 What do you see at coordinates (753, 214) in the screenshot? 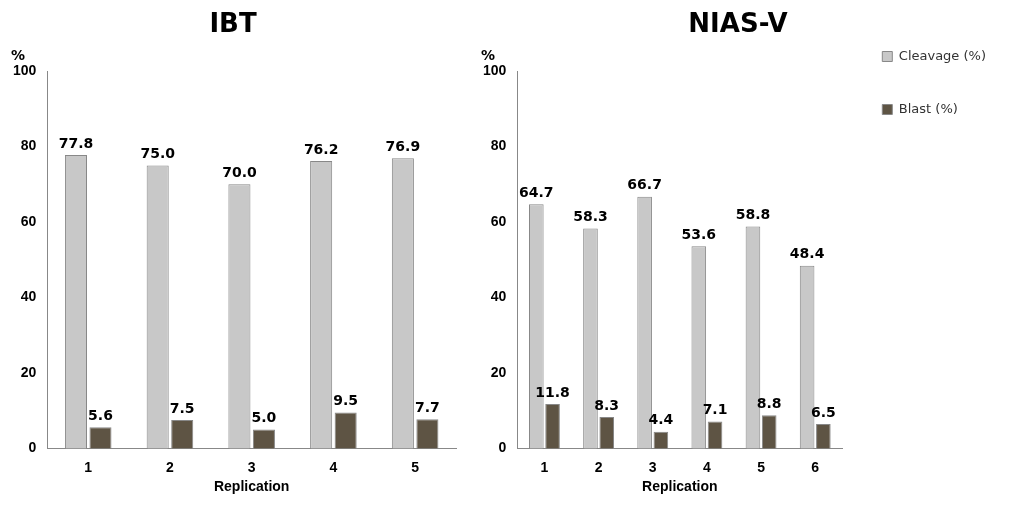
I see `data-label: 58.8` at bounding box center [753, 214].